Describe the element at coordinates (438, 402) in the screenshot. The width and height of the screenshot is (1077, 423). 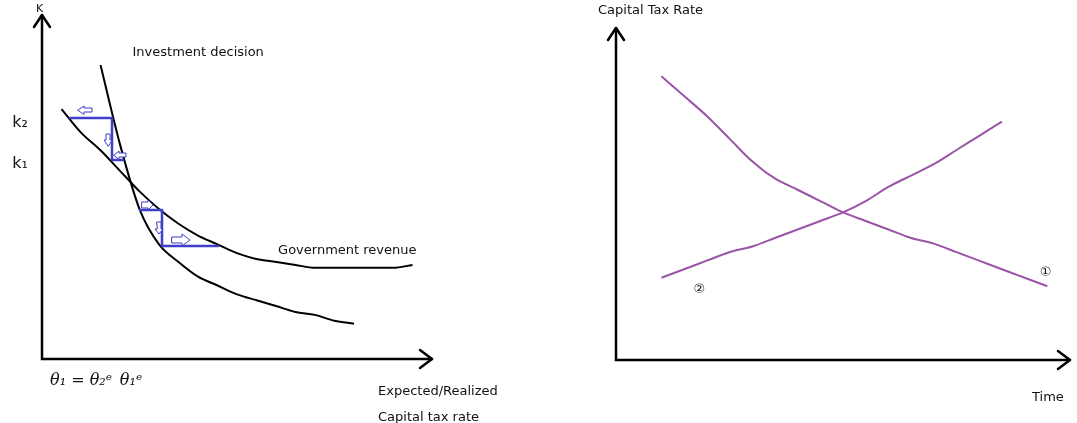
I see `x-axis-title: Expected/Realized Capital tax rate` at that location.